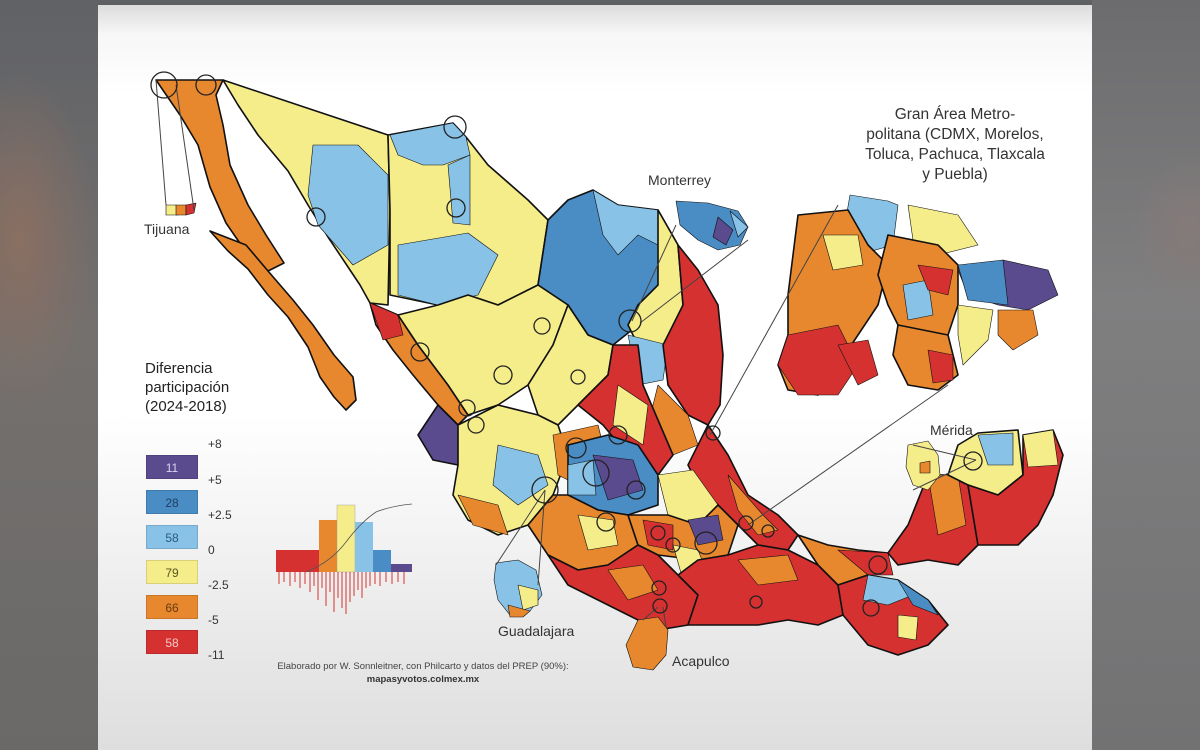 The height and width of the screenshot is (750, 1200). What do you see at coordinates (220, 175) in the screenshot?
I see `state-baja-california` at bounding box center [220, 175].